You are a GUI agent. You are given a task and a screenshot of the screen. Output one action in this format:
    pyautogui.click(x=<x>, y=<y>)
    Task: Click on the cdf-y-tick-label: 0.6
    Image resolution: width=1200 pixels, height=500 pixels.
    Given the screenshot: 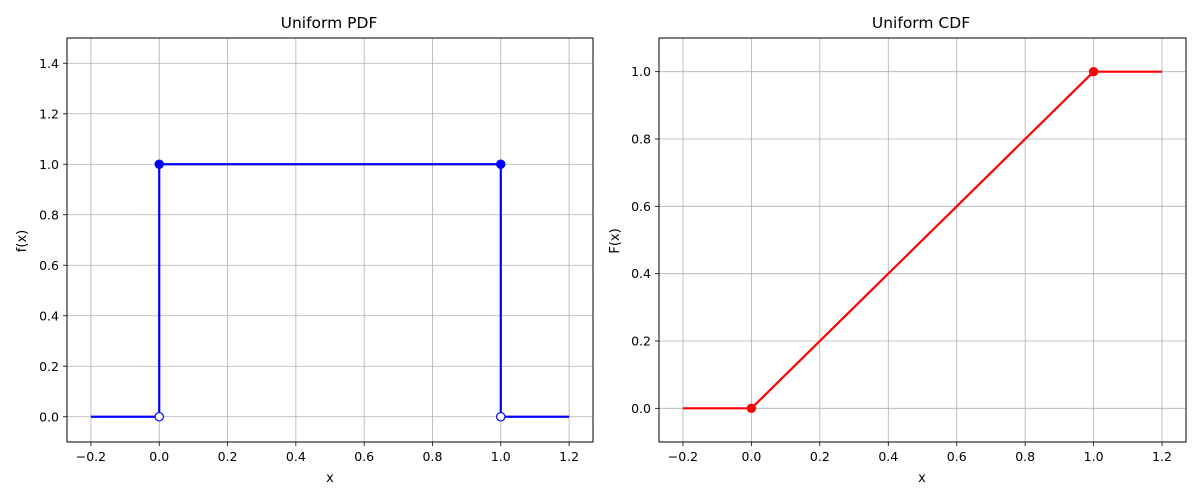 What is the action you would take?
    pyautogui.click(x=641, y=206)
    